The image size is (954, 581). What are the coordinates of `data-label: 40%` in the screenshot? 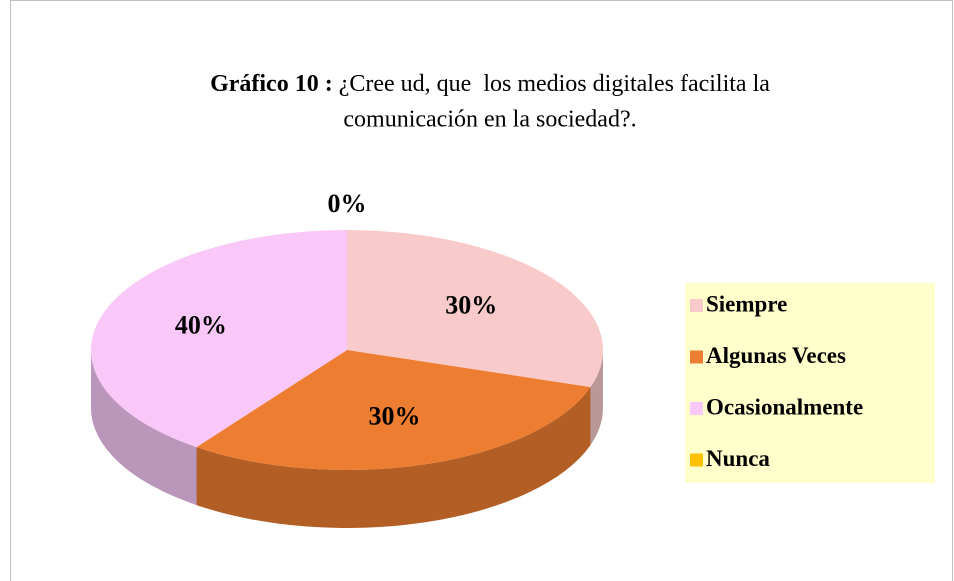 It's located at (201, 325).